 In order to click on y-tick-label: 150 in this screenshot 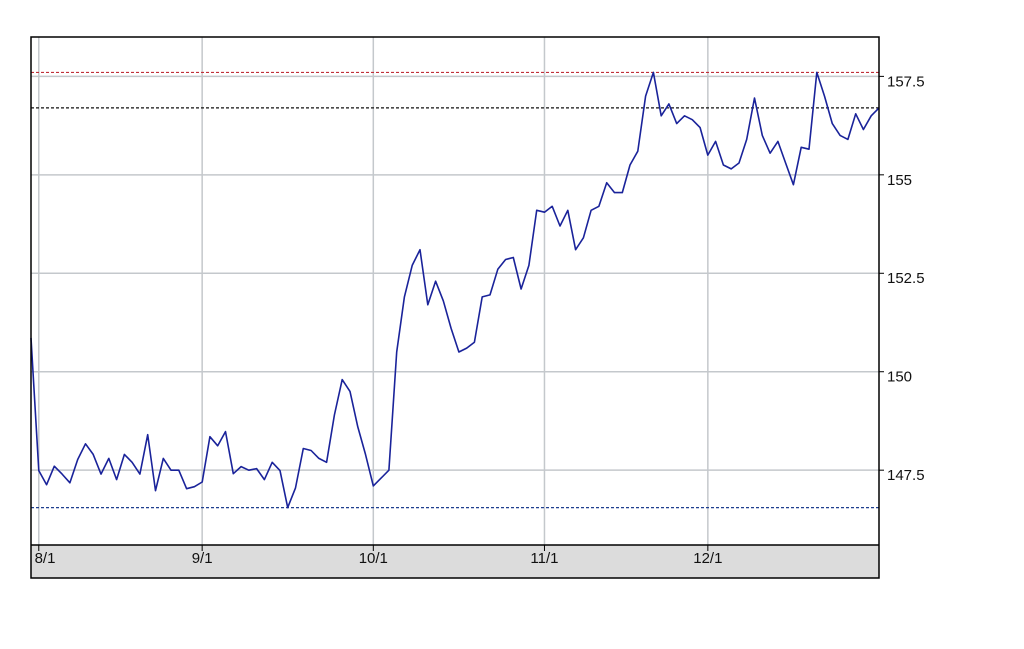, I will do `click(899, 377)`.